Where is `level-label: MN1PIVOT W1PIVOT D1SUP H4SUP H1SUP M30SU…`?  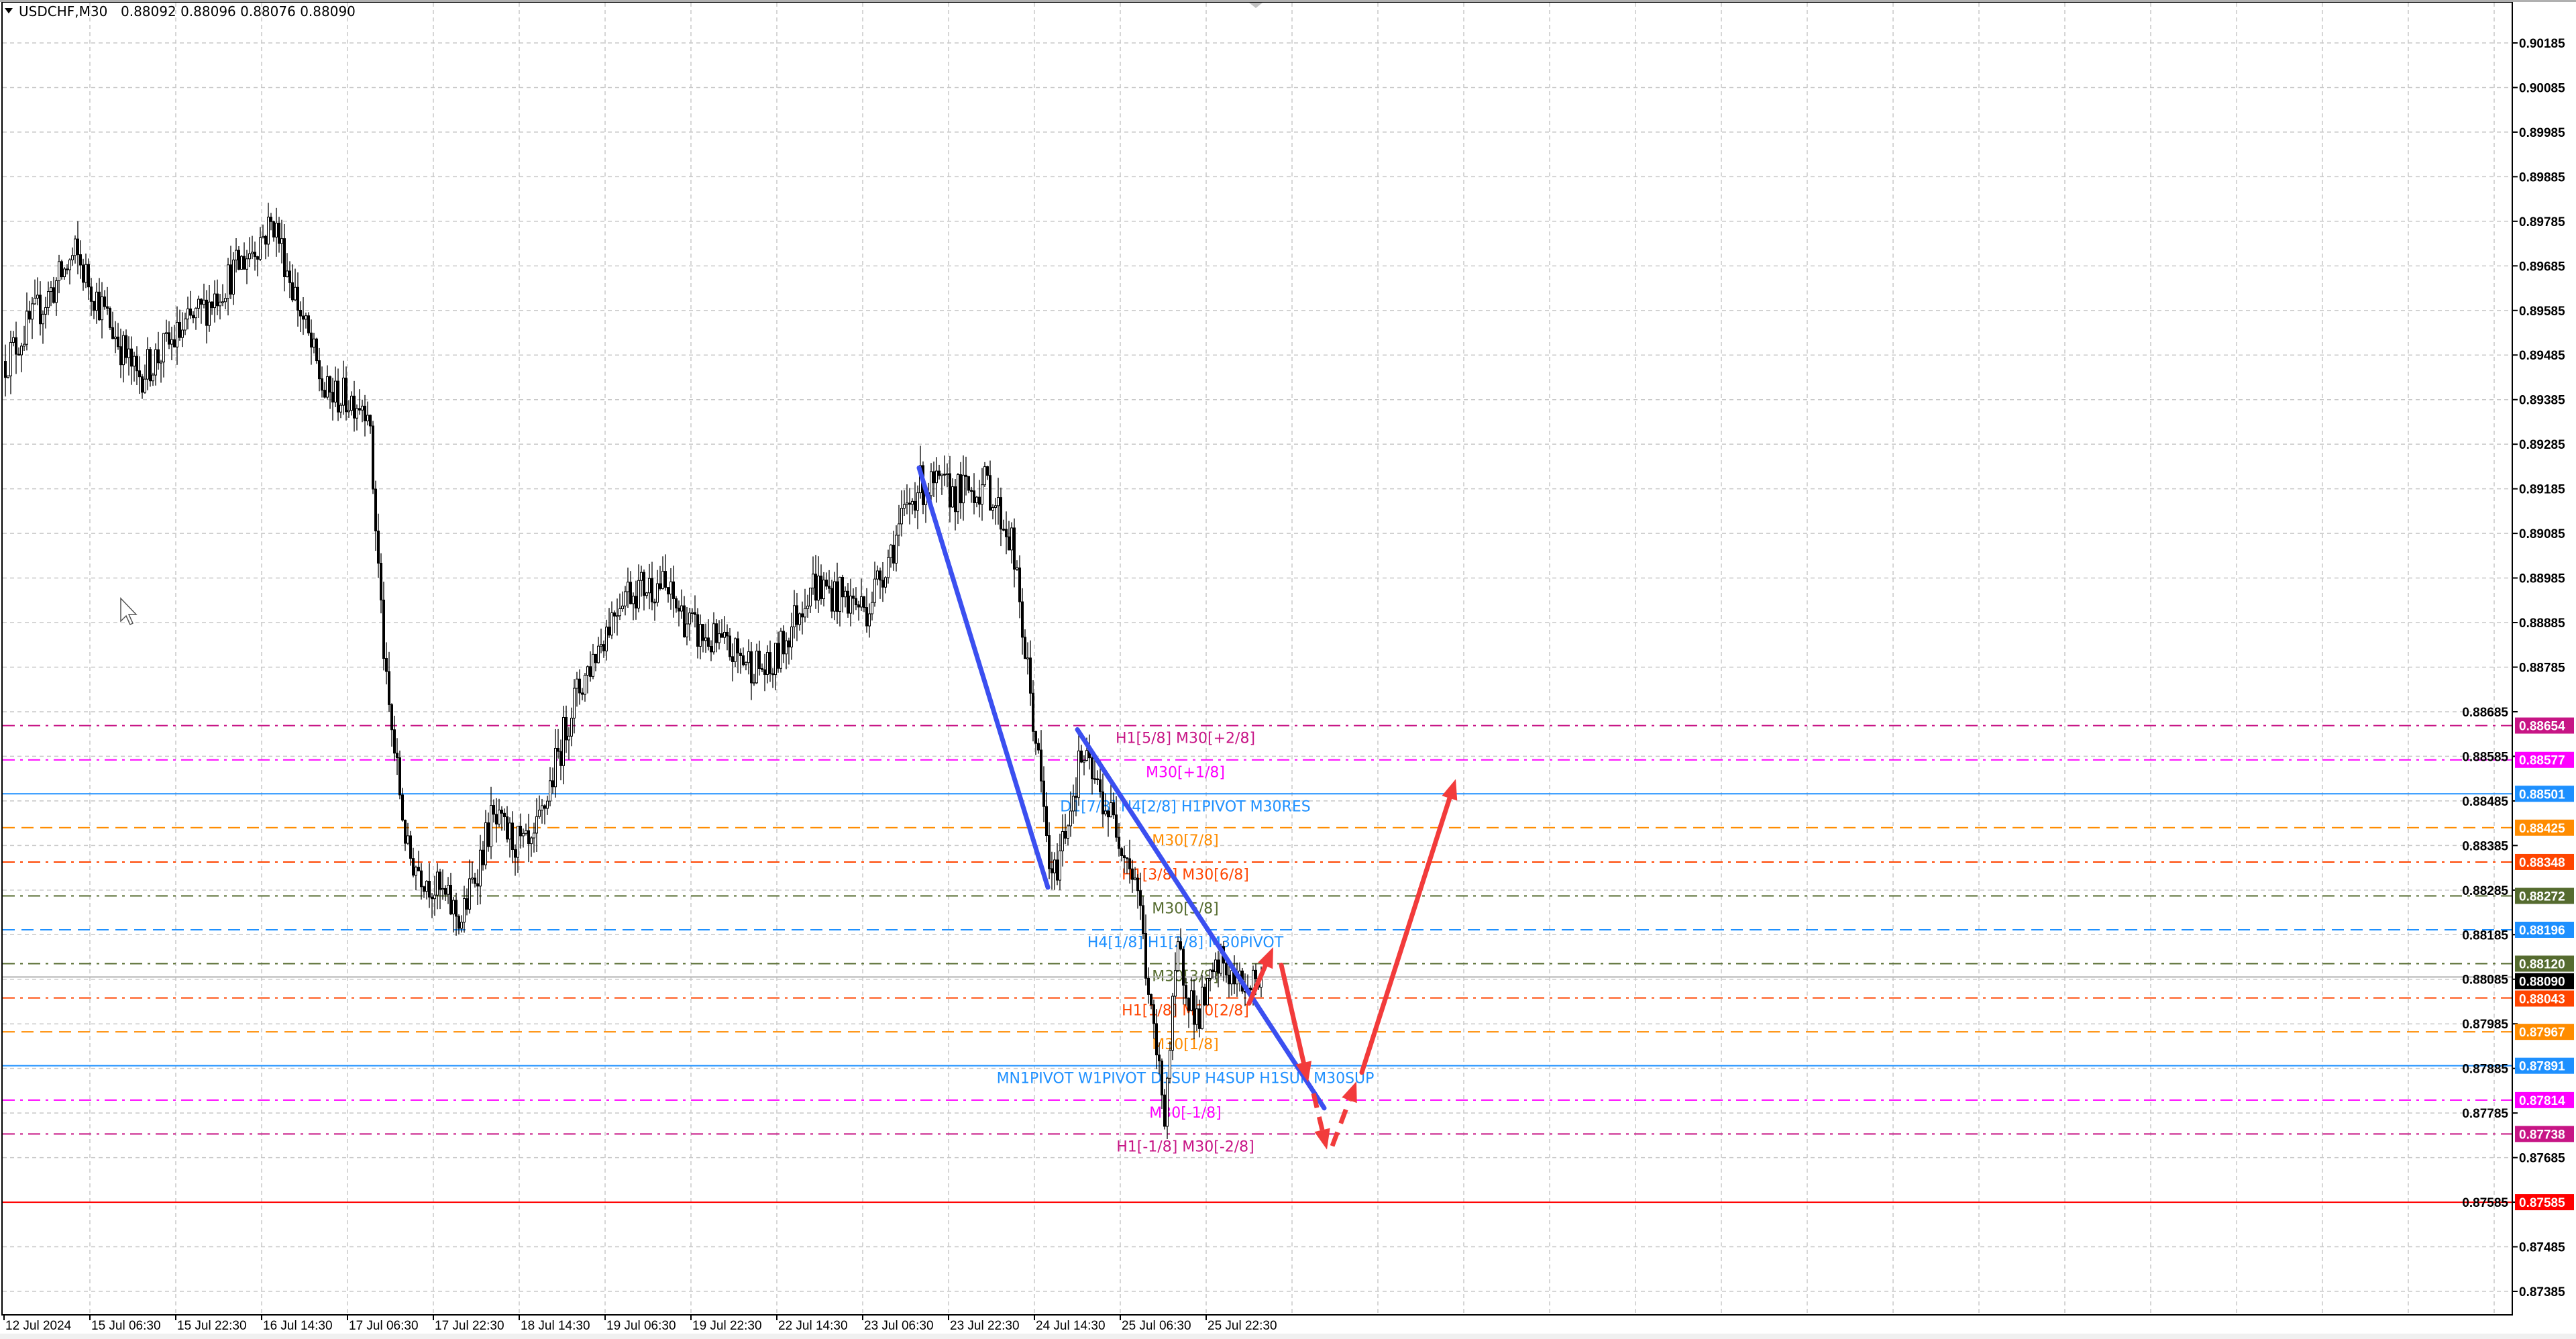 level-label: MN1PIVOT W1PIVOT D1SUP H4SUP H1SUP M30SU… is located at coordinates (1186, 1079).